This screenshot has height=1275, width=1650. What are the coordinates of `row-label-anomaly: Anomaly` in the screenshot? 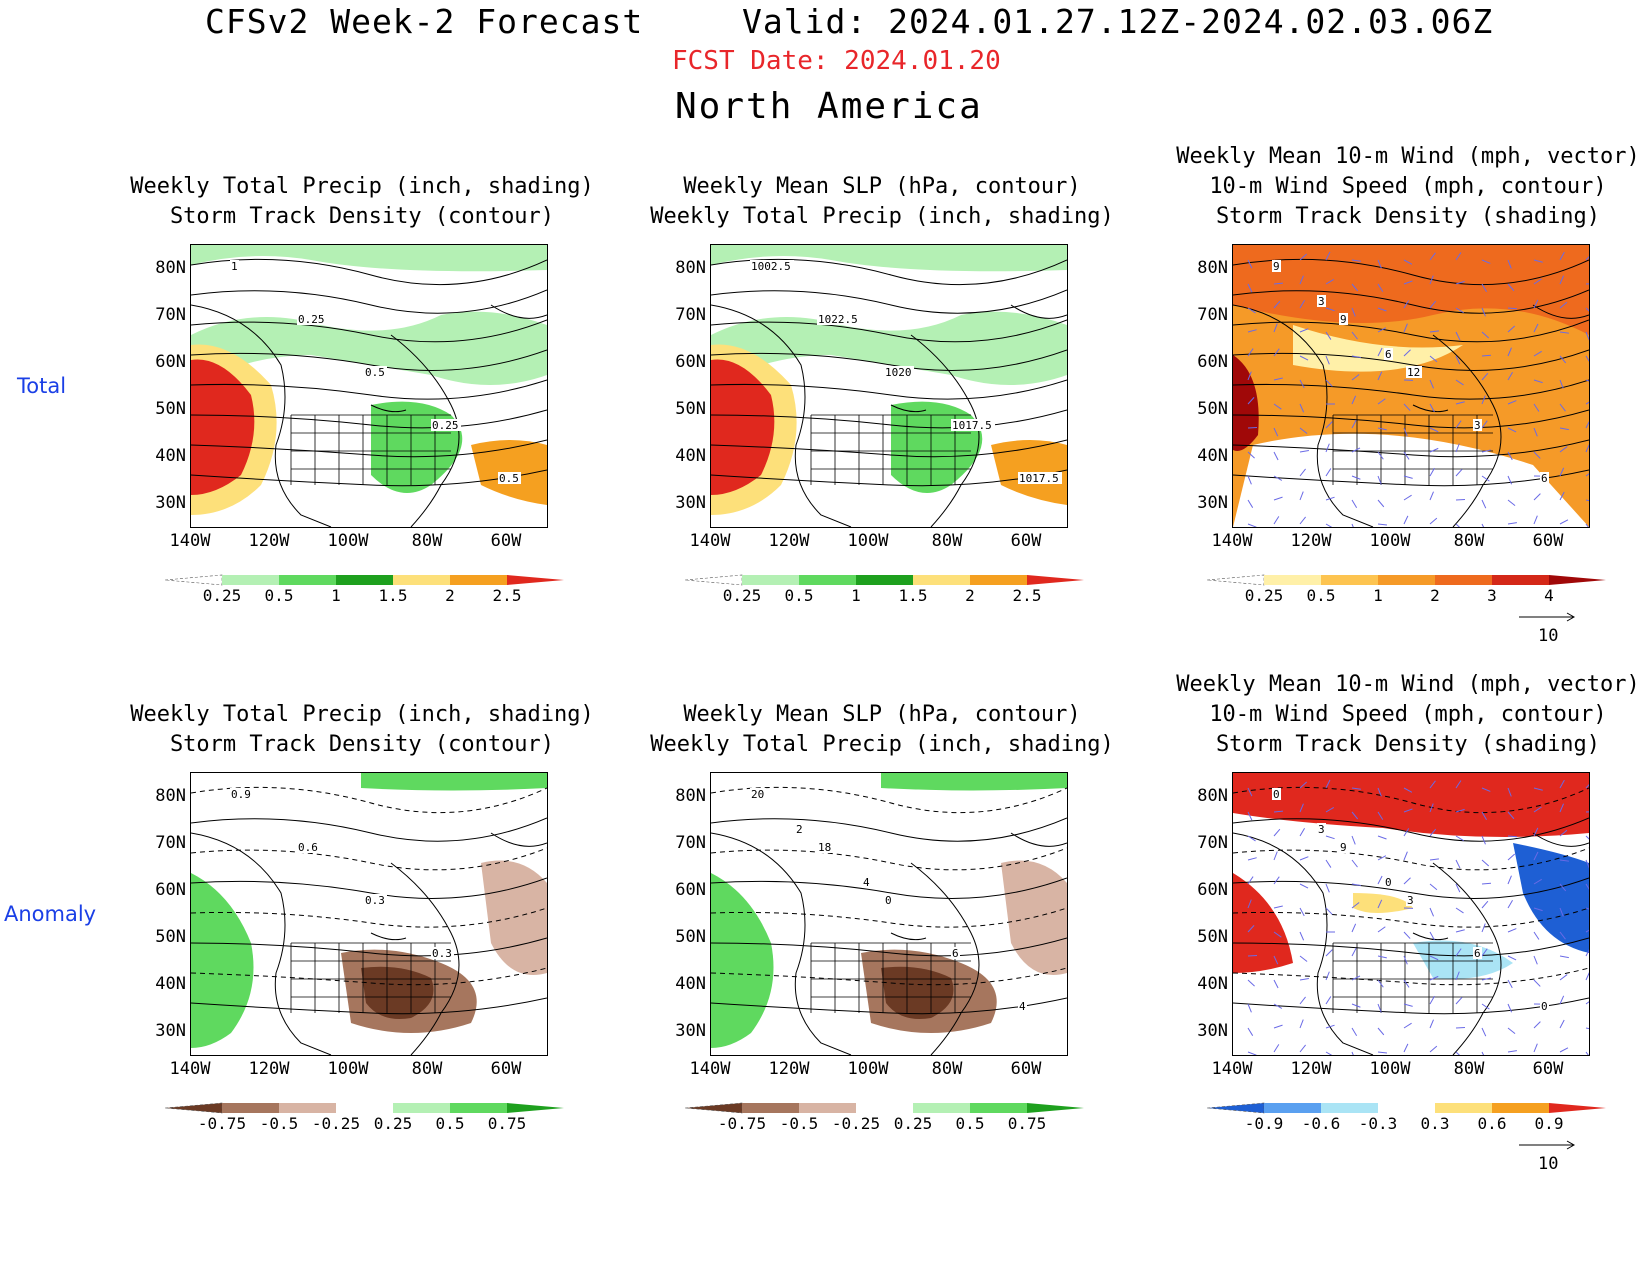 It's located at (50, 914).